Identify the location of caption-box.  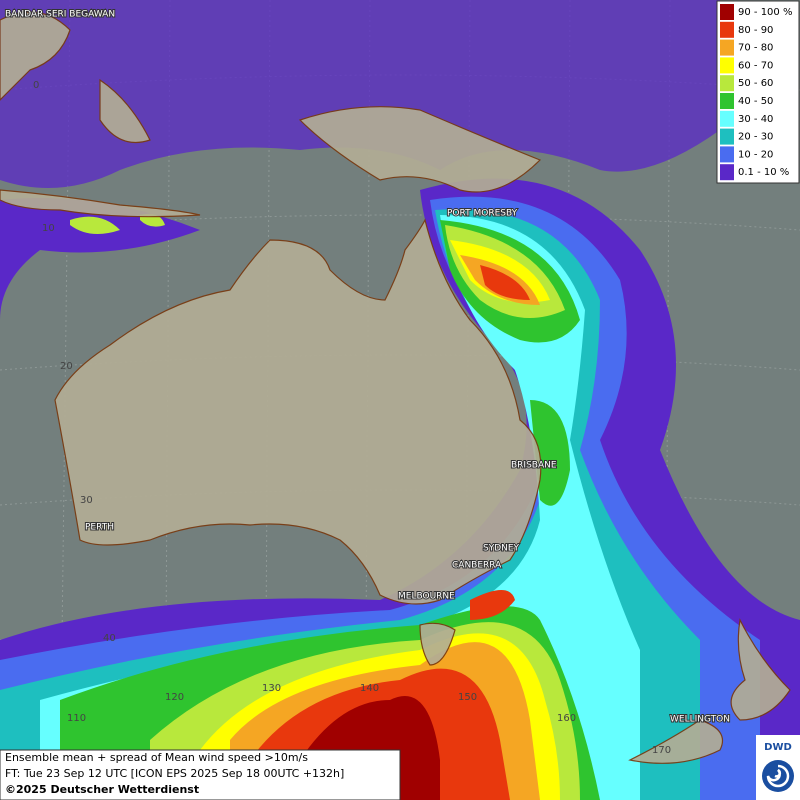
(200, 774).